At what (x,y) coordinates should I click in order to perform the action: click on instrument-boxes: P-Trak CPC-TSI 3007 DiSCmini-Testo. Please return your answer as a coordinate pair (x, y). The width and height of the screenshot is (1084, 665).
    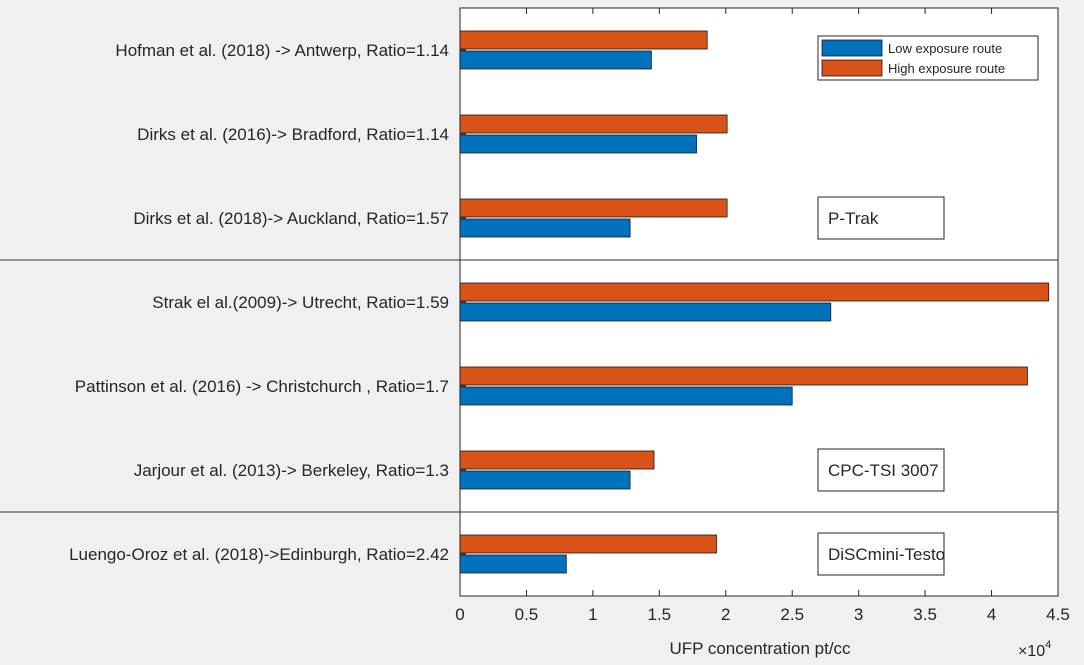
    Looking at the image, I should click on (881, 386).